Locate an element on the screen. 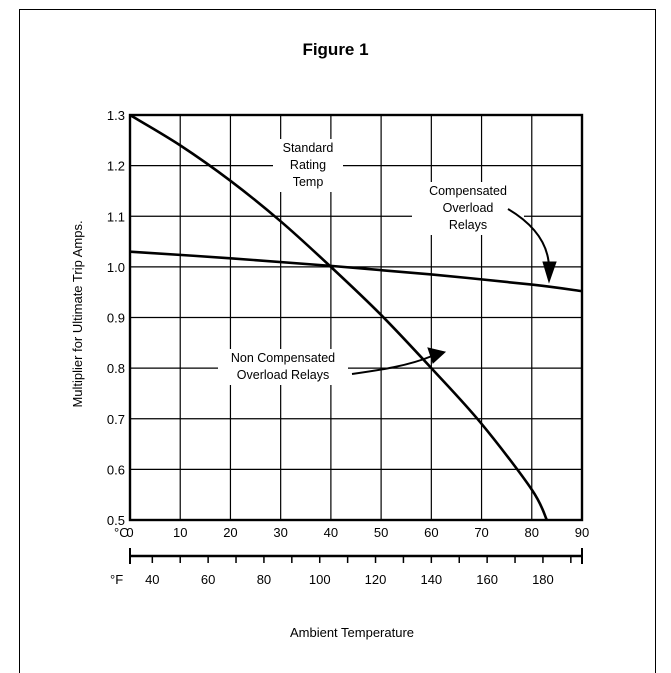 Image resolution: width=671 pixels, height=673 pixels. annotation-text-comp: Overload is located at coordinates (468, 208).